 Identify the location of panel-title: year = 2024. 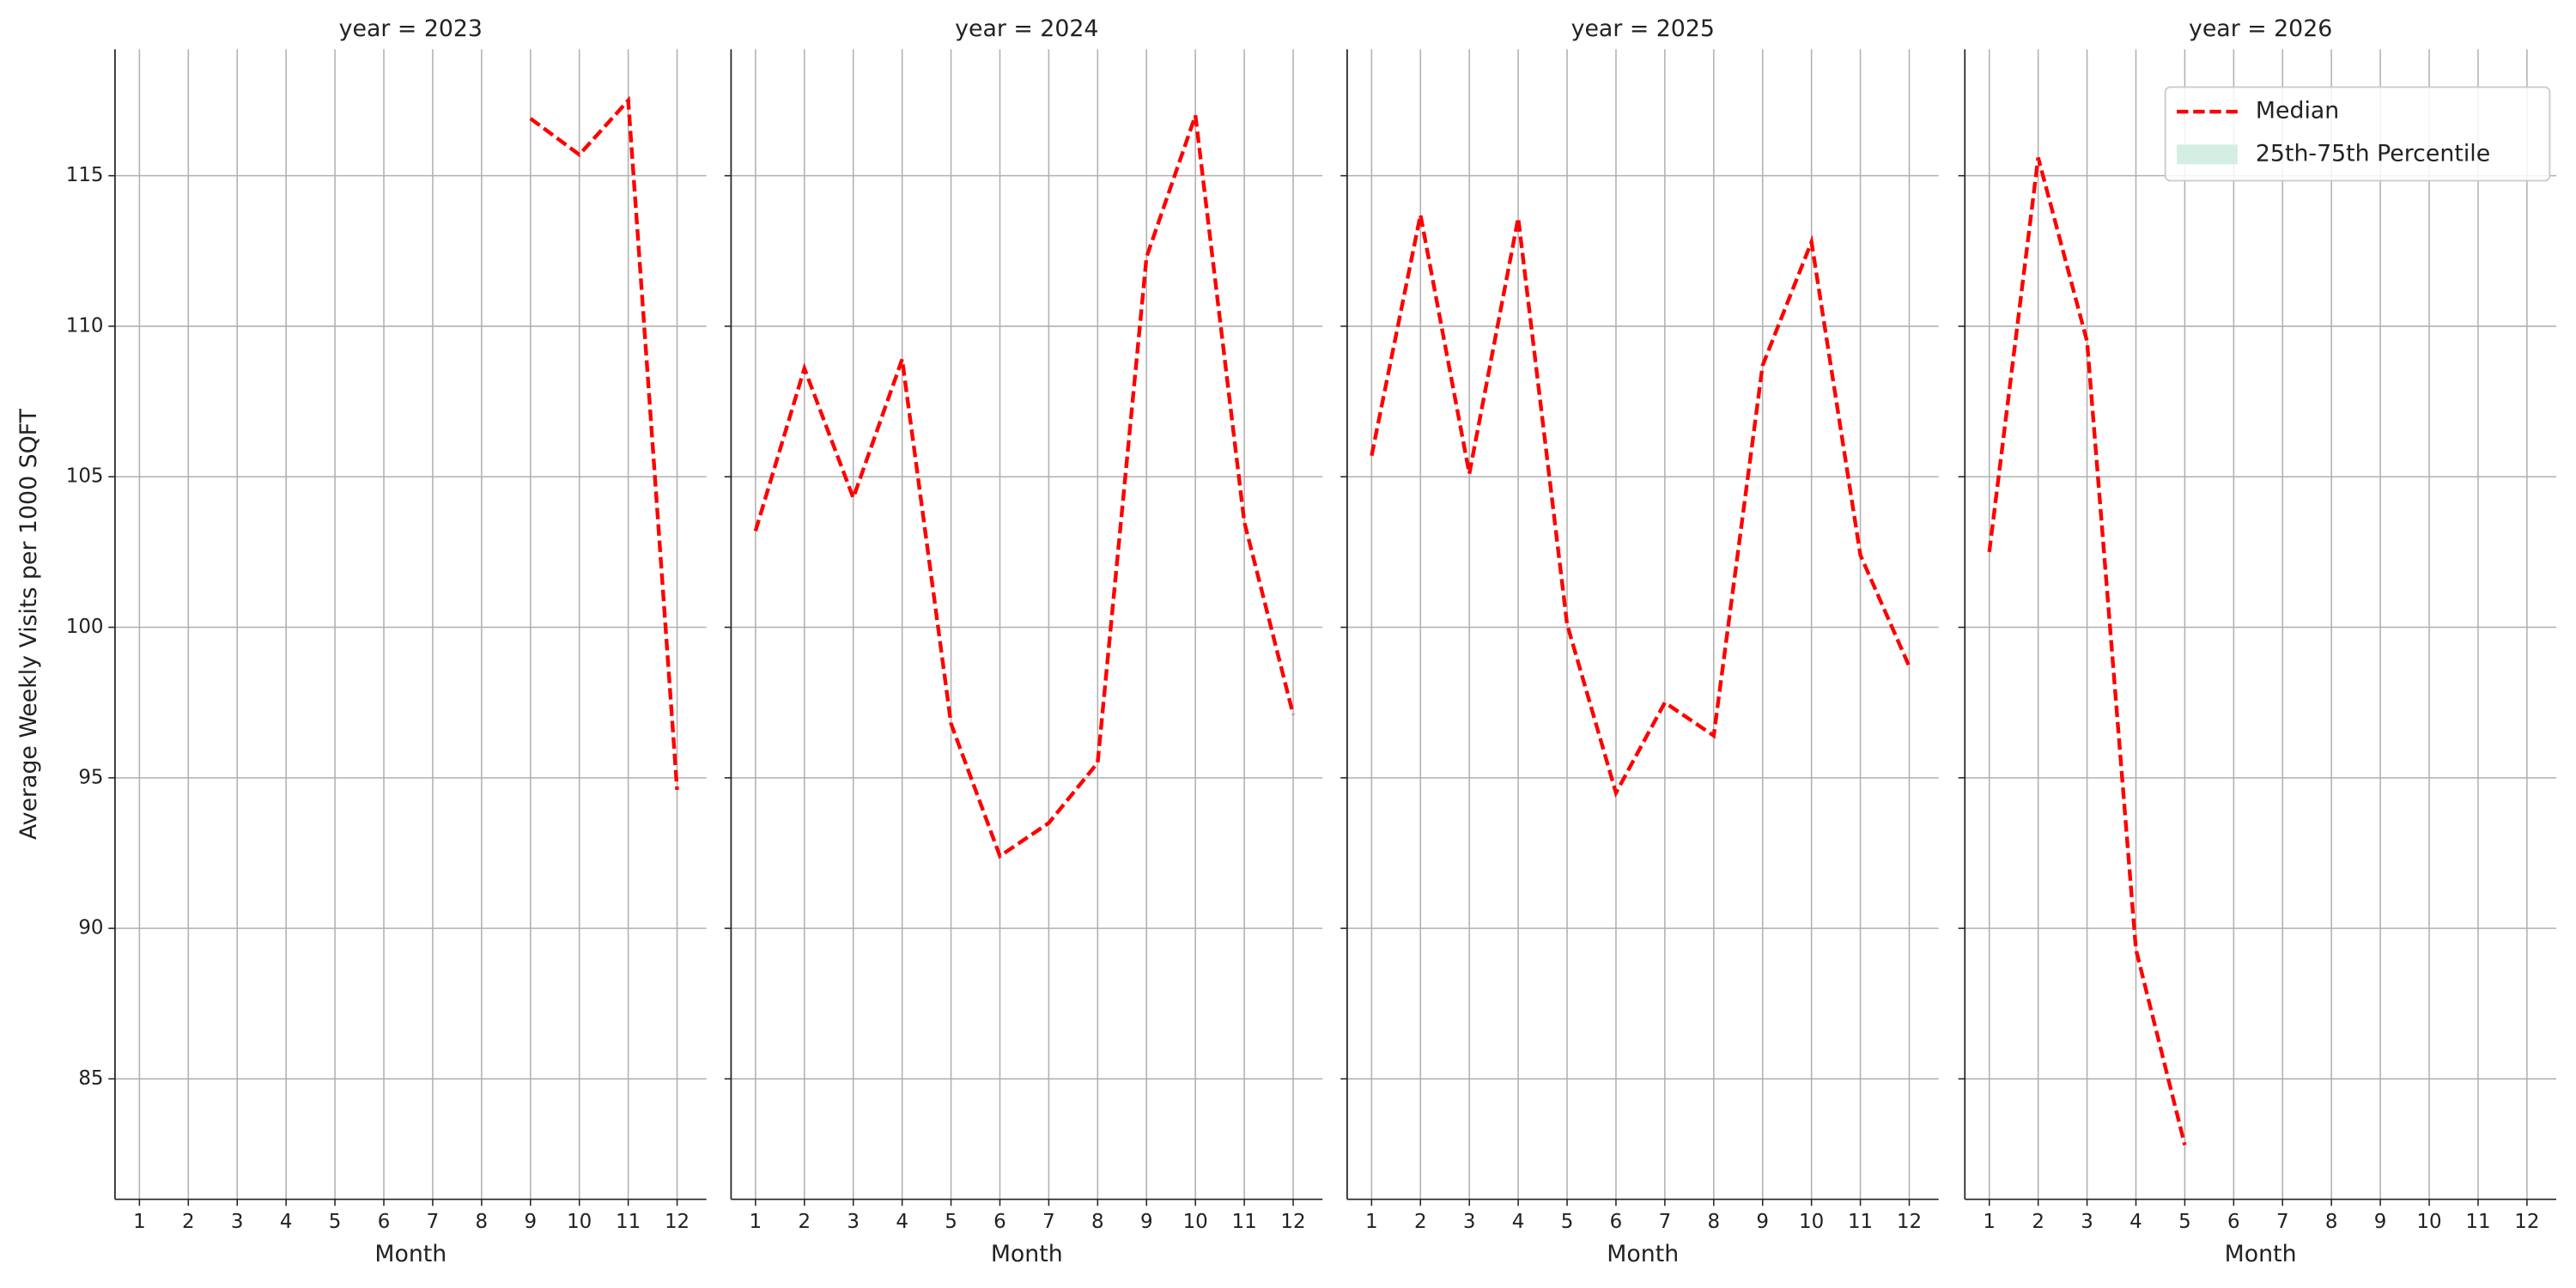
(1027, 28).